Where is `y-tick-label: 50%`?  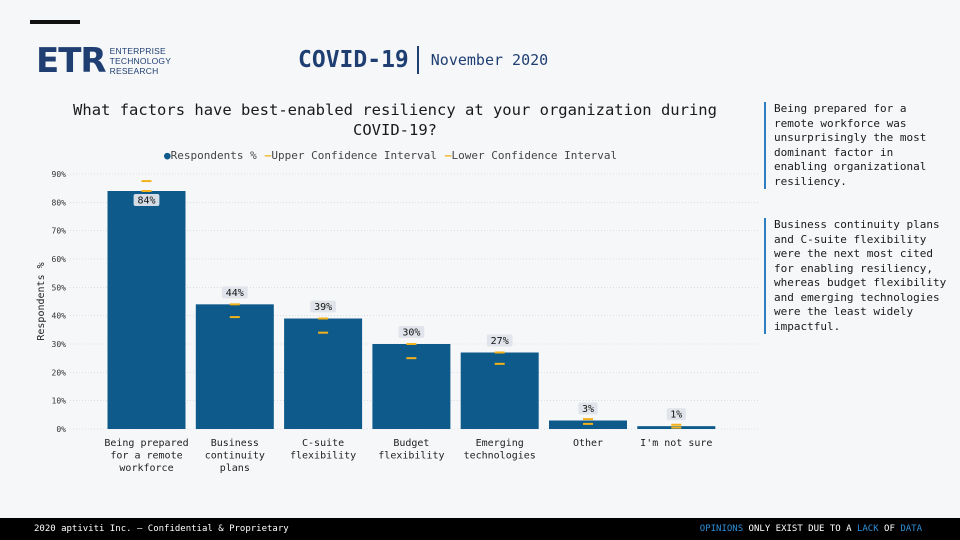
y-tick-label: 50% is located at coordinates (59, 287).